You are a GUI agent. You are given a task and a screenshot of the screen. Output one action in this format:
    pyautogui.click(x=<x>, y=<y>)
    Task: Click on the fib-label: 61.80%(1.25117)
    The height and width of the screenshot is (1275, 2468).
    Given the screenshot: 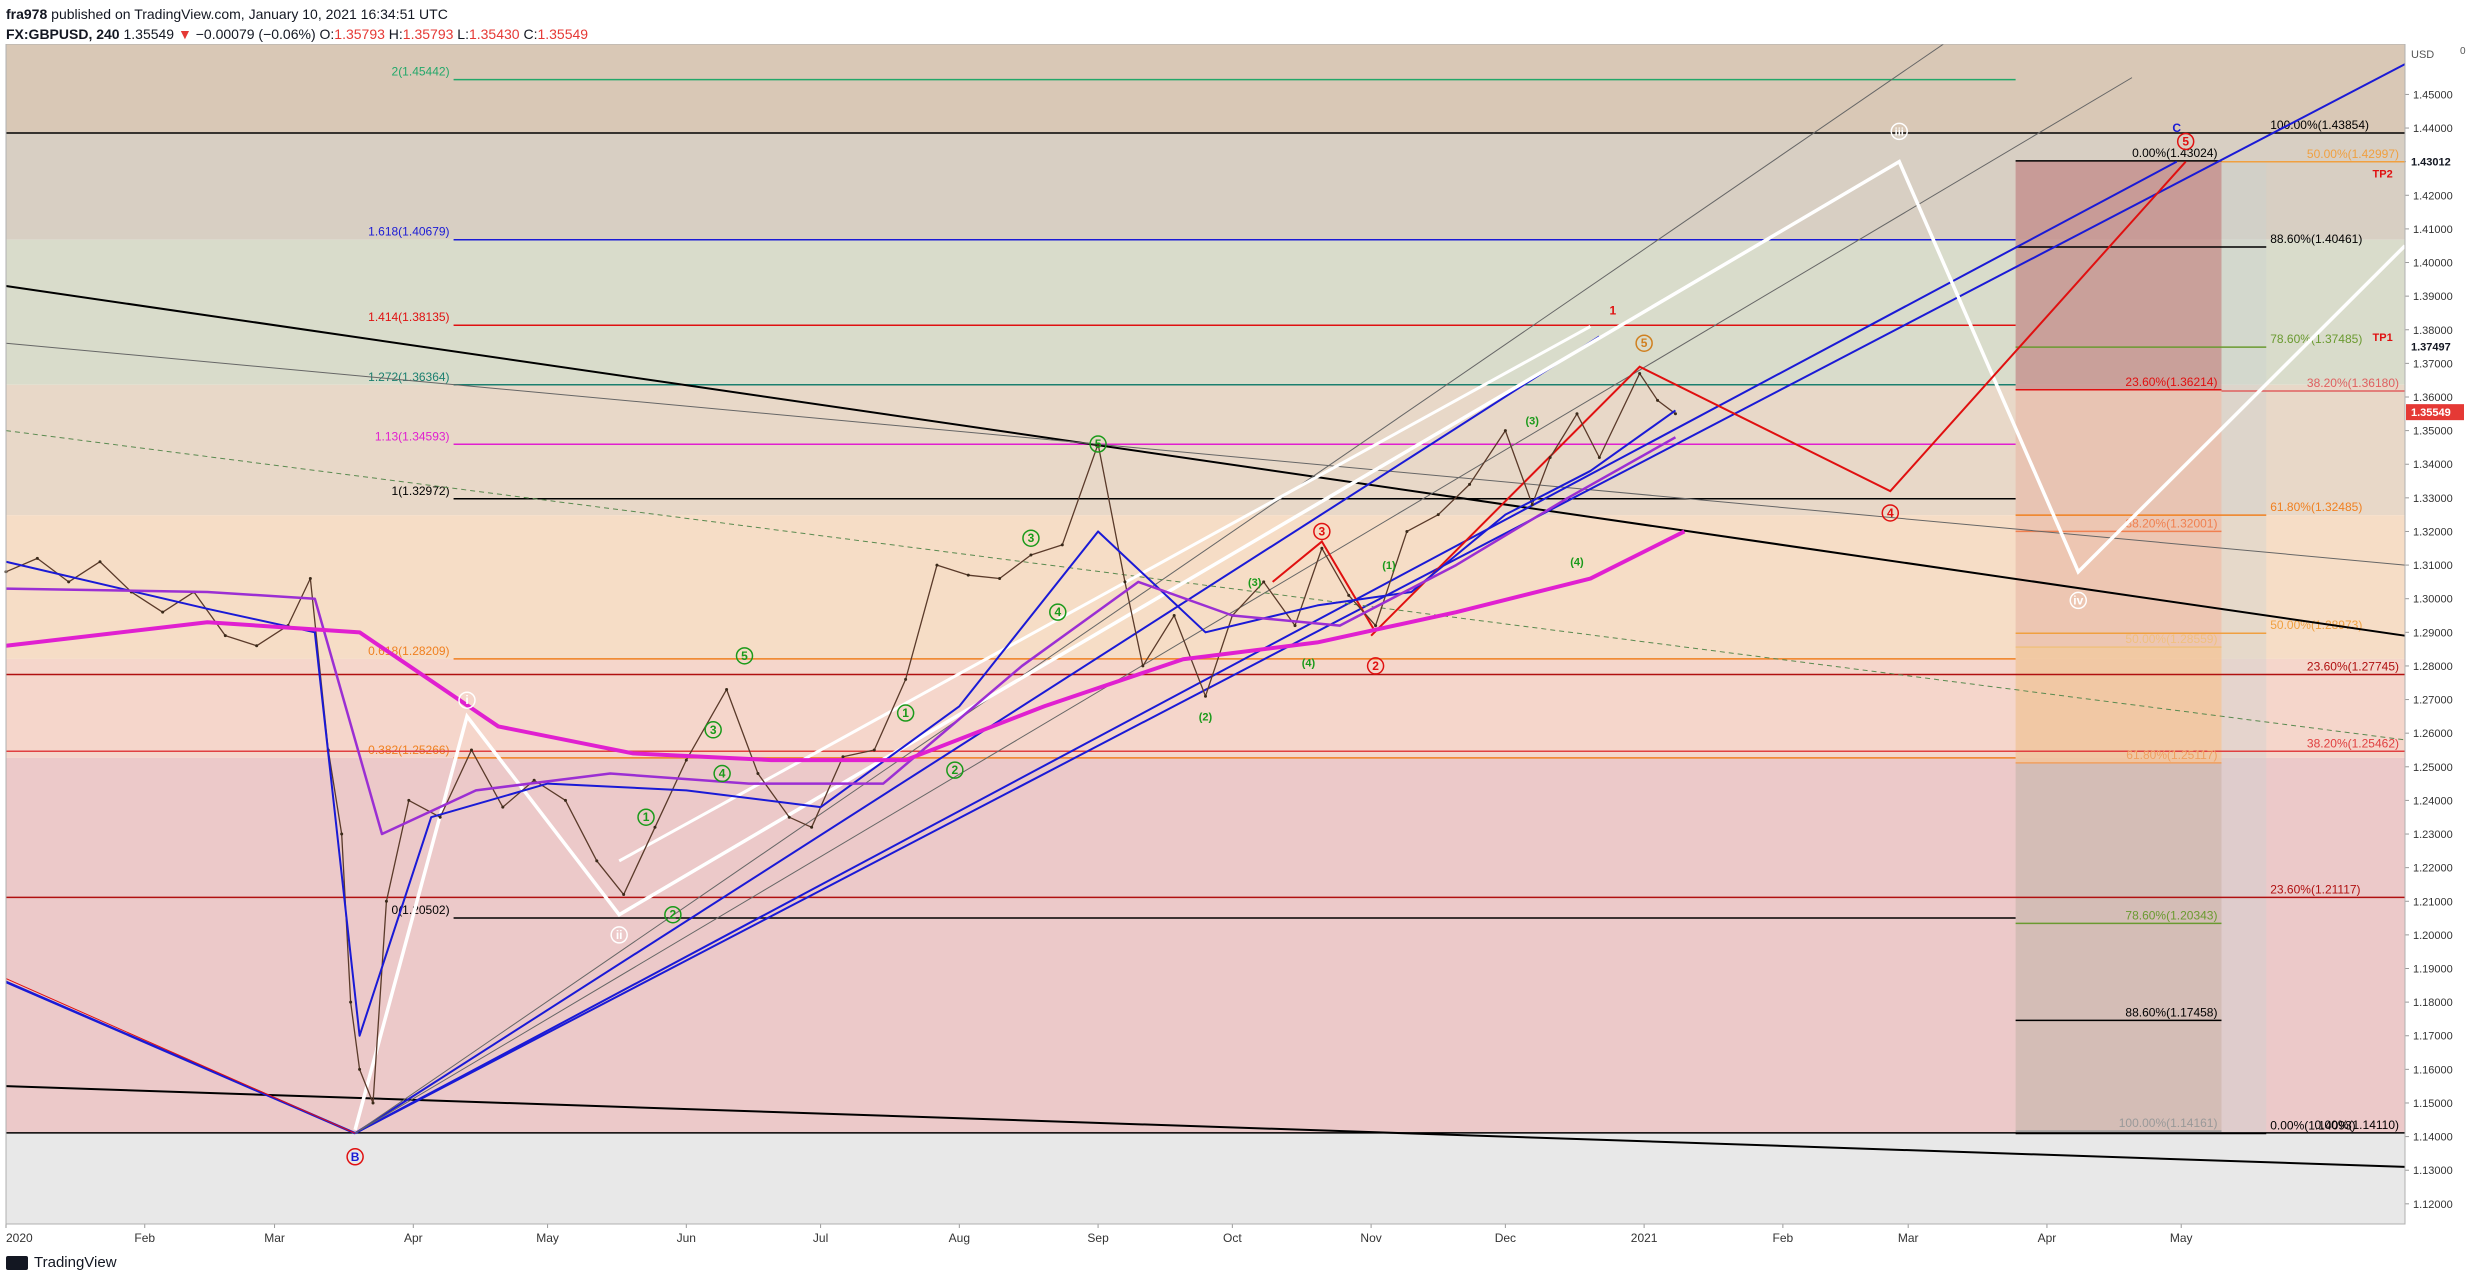 What is the action you would take?
    pyautogui.click(x=2171, y=755)
    